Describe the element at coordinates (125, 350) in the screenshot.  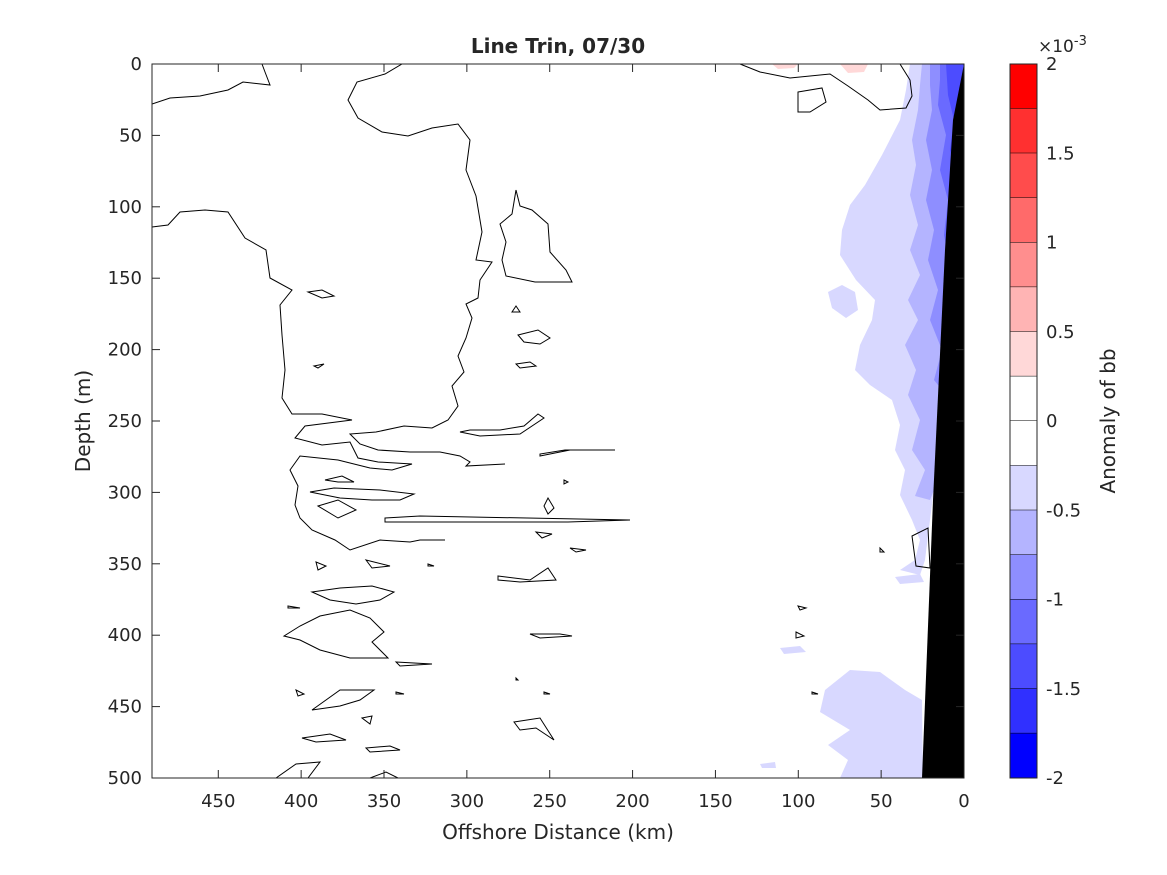
I see `y-tick-label: 200` at that location.